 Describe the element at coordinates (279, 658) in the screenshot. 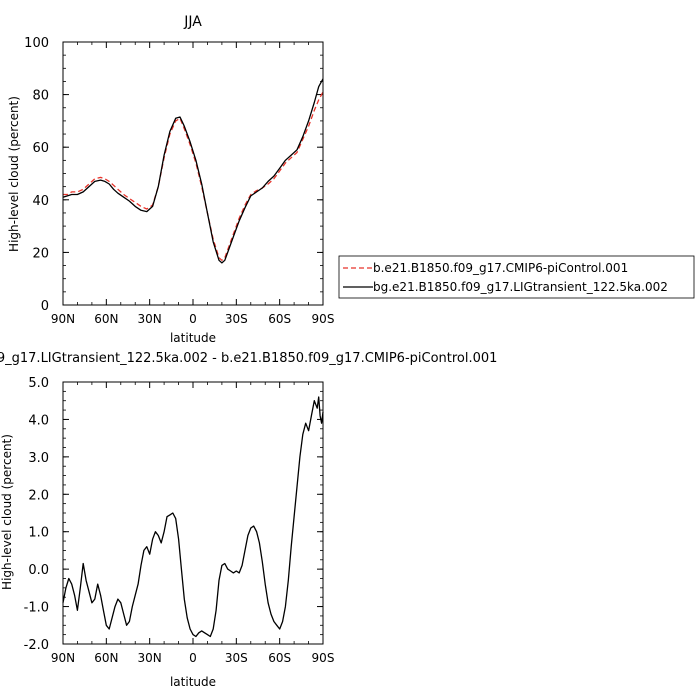

I see `bottom-x-tick-label: 60S` at that location.